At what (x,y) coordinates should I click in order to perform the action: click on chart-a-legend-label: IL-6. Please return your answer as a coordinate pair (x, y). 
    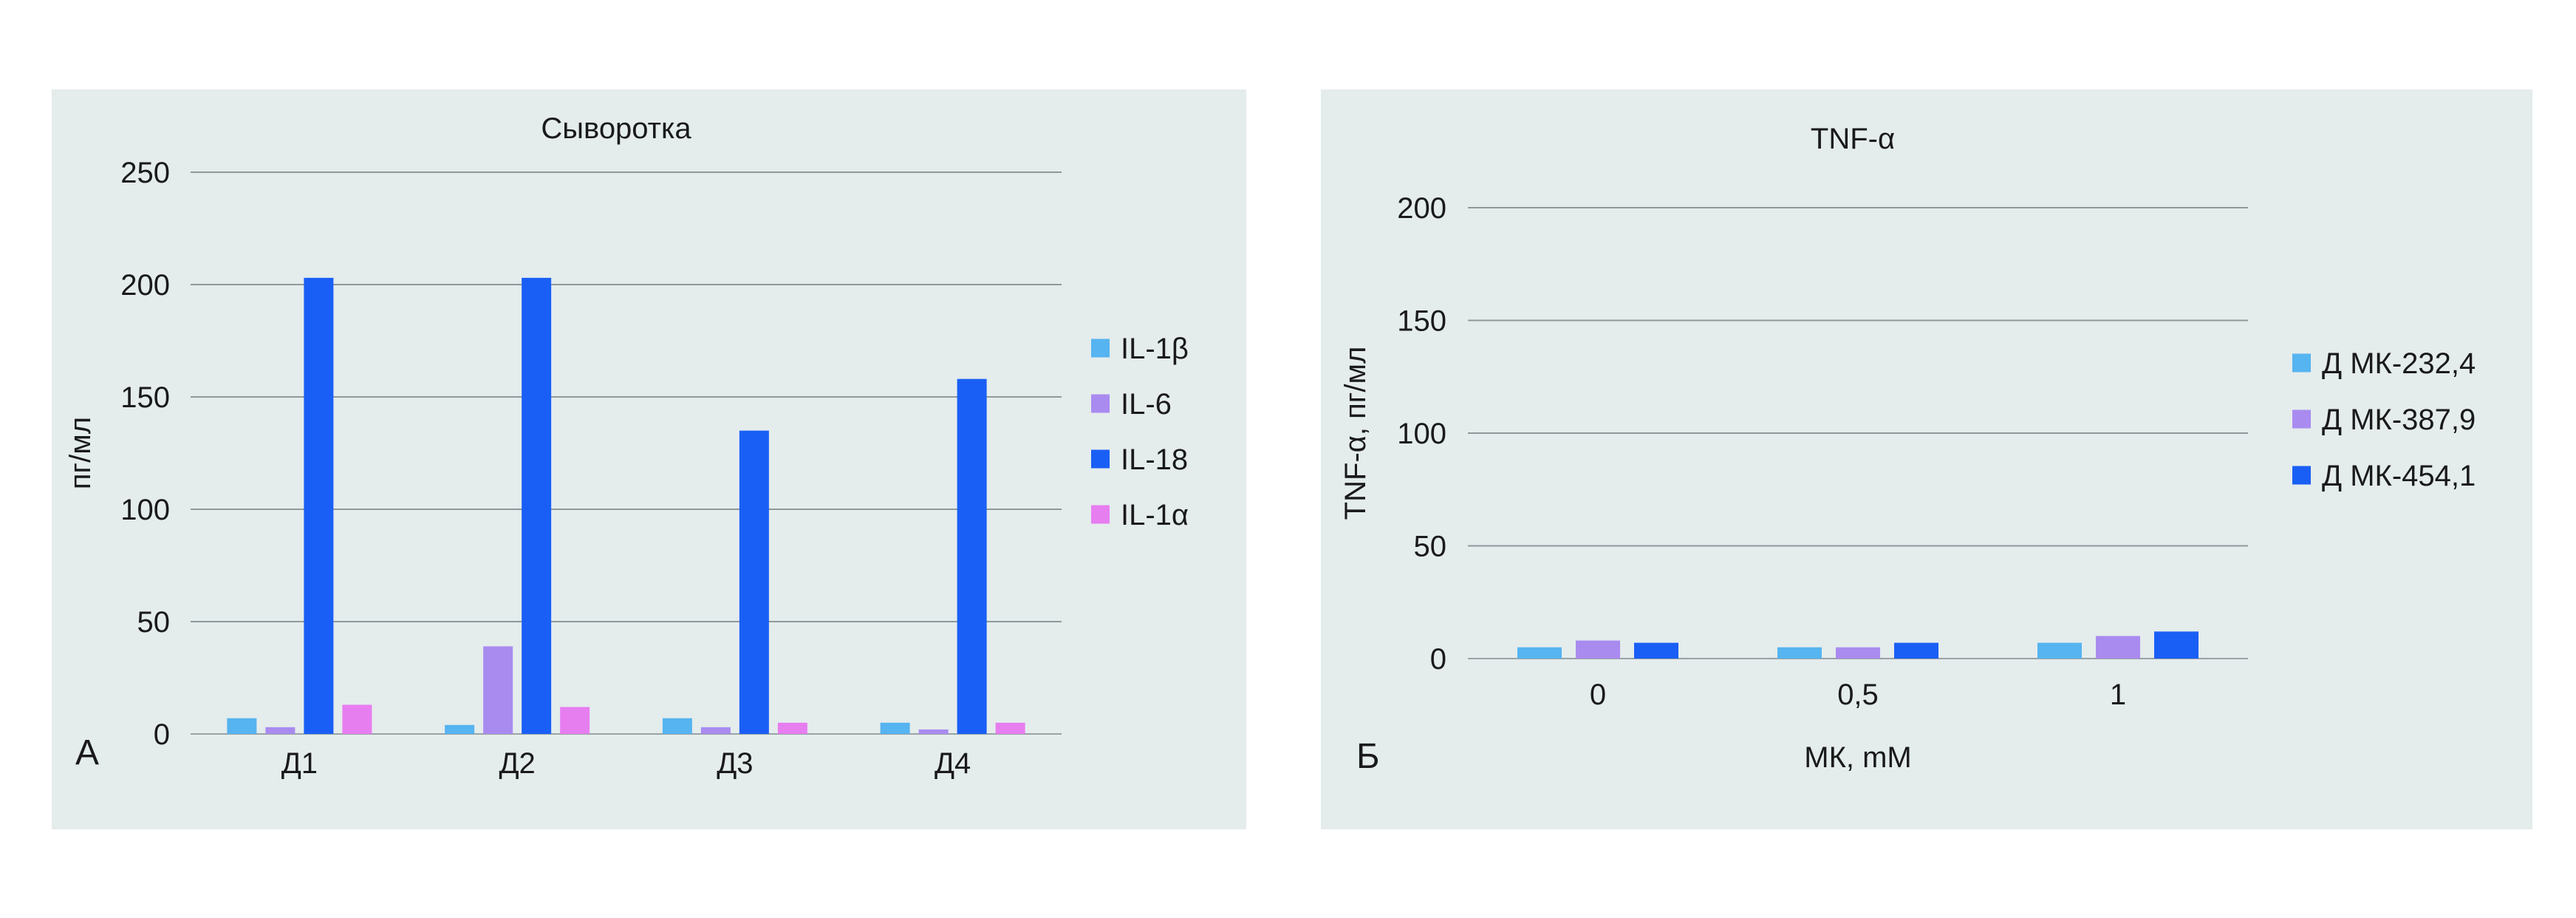
    Looking at the image, I should click on (1146, 404).